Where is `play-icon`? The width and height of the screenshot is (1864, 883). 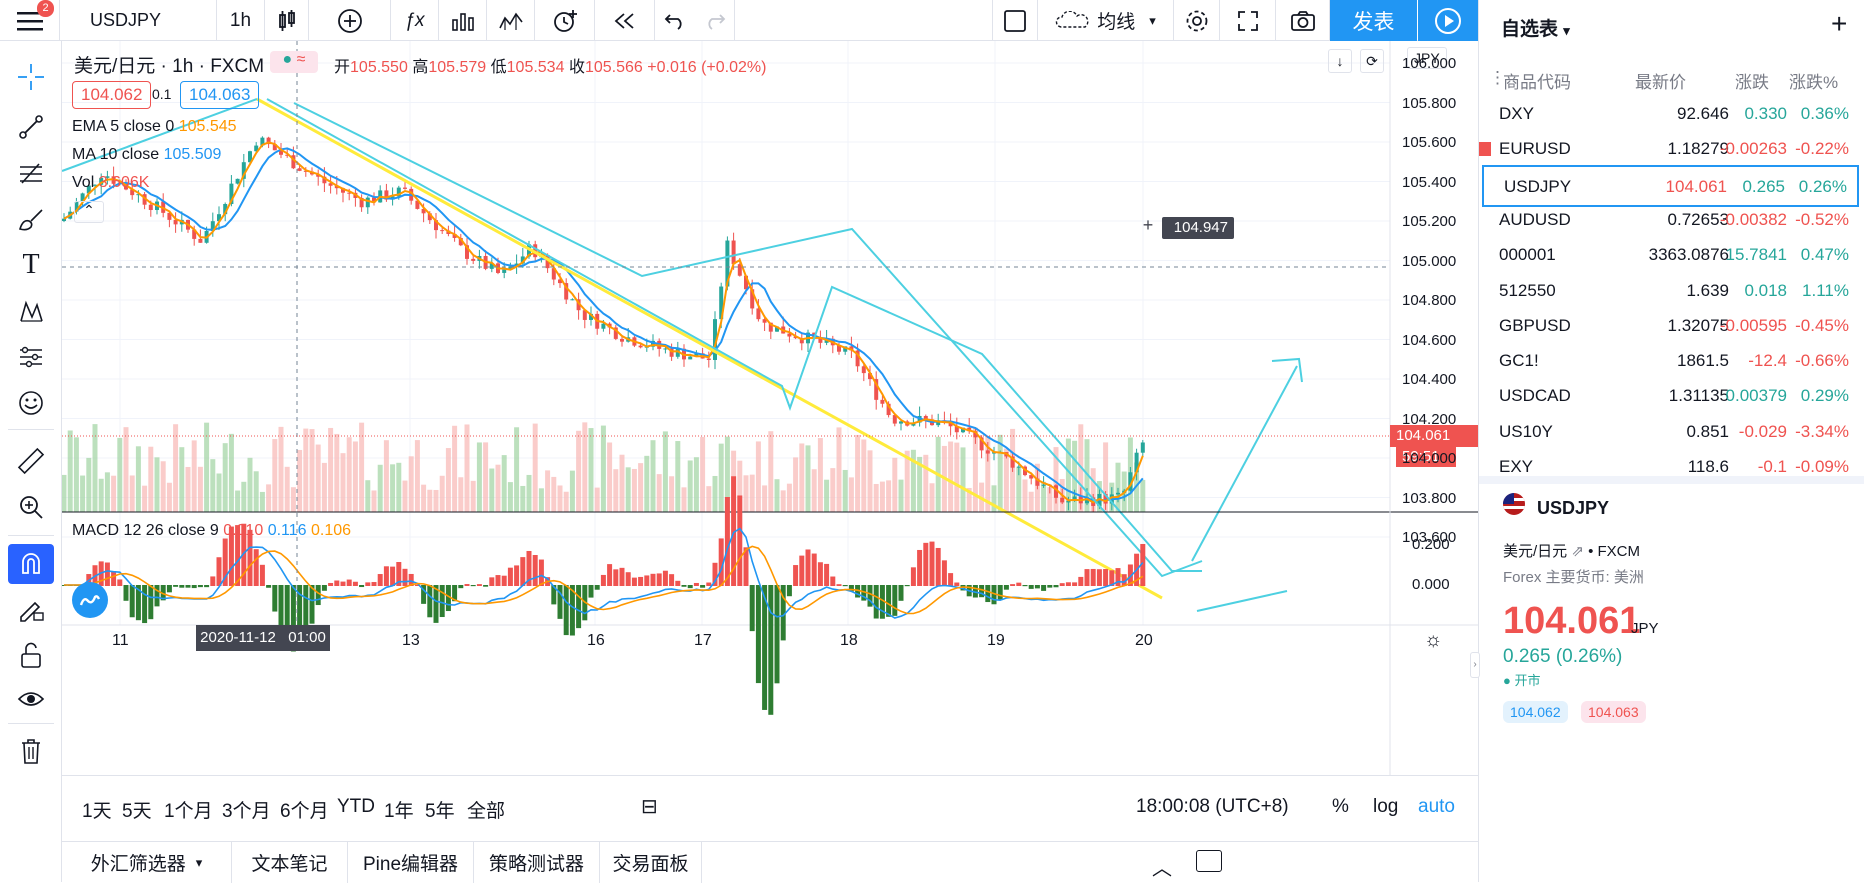
play-icon is located at coordinates (1448, 20).